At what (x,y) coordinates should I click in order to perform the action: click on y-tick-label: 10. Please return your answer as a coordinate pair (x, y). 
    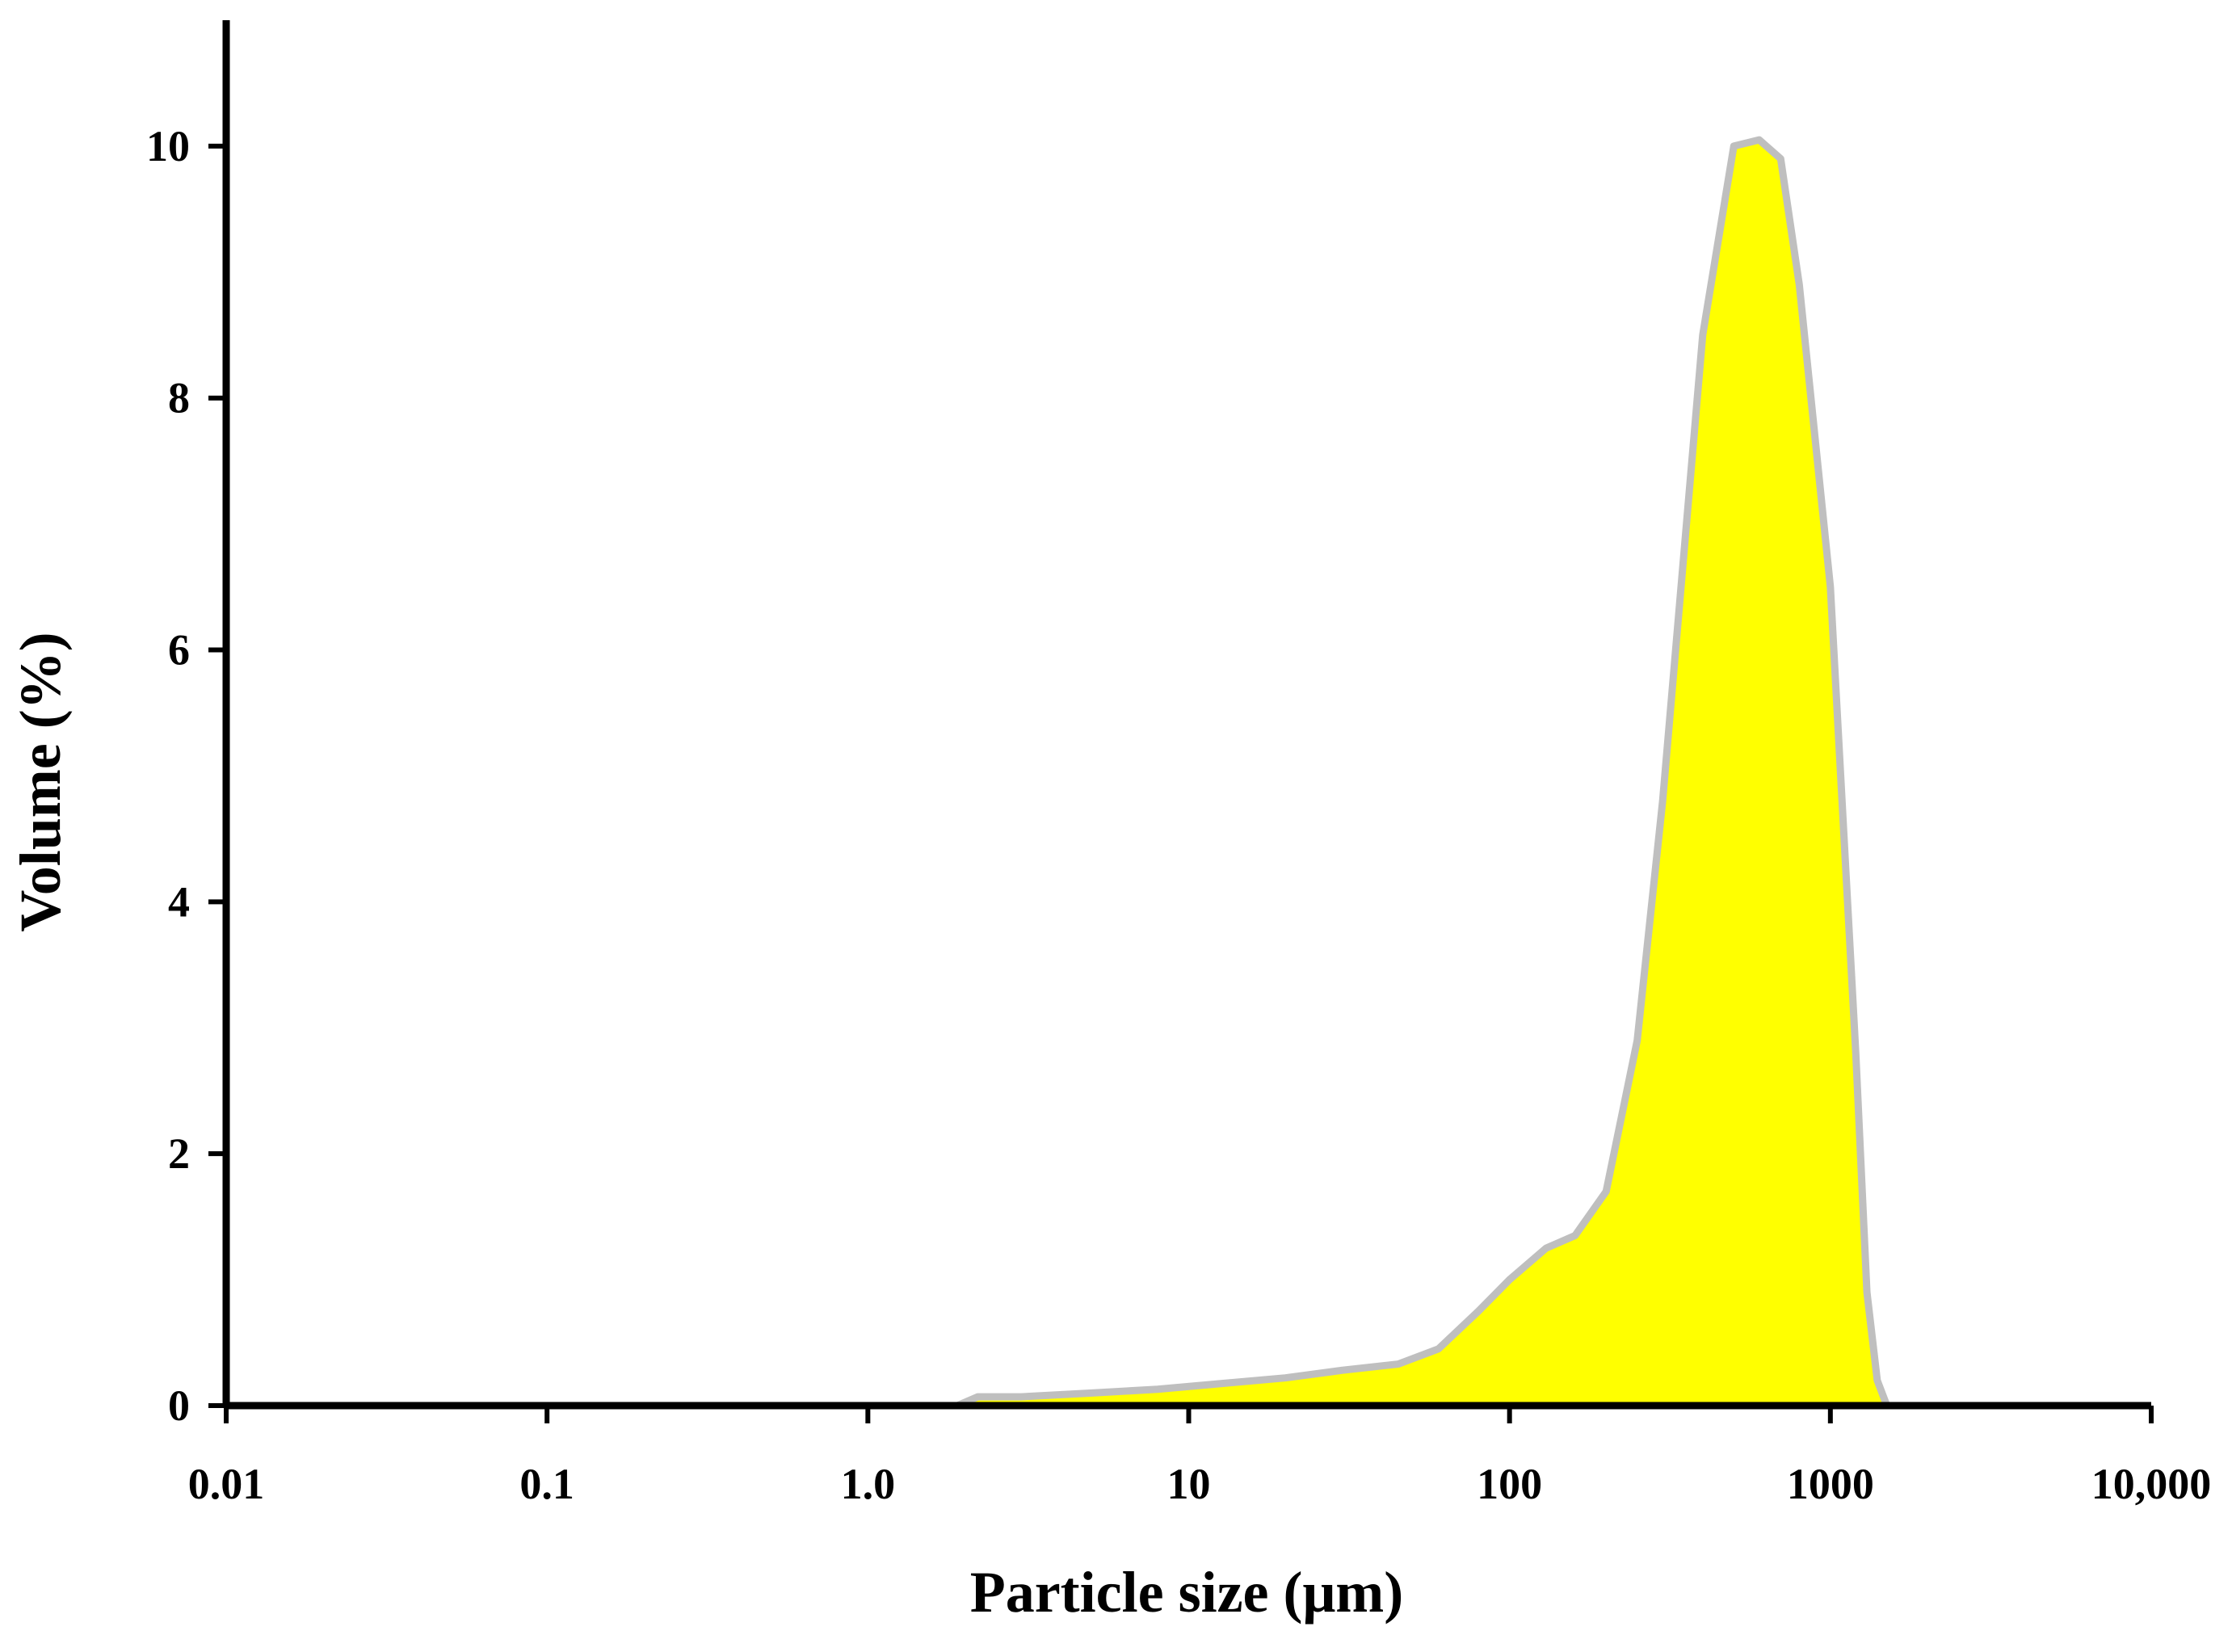
    Looking at the image, I should click on (168, 146).